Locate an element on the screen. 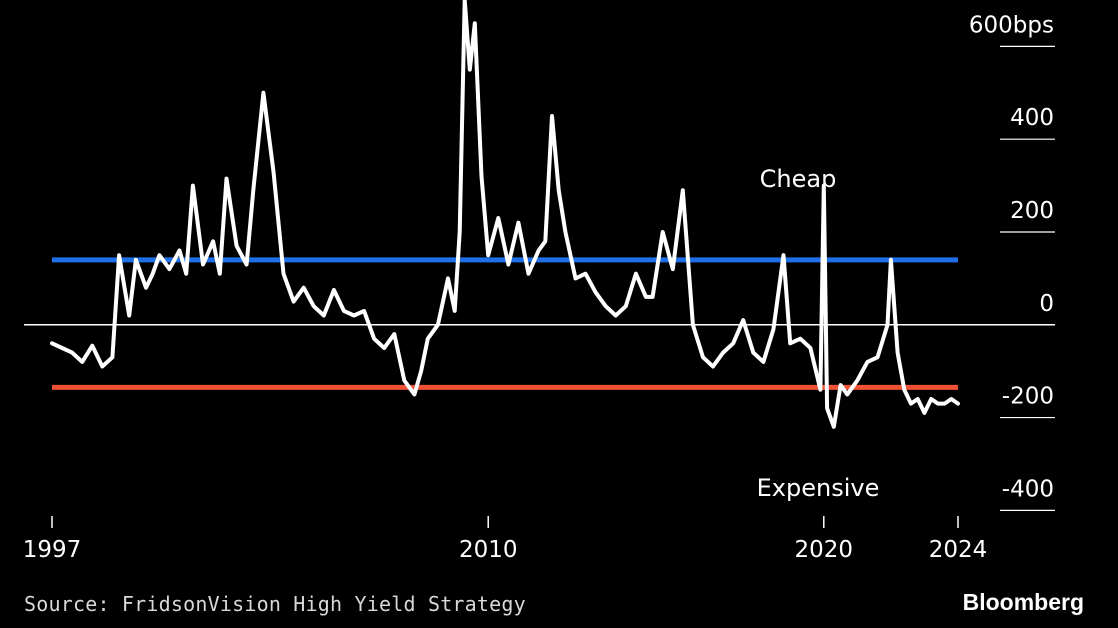 This screenshot has height=628, width=1118. y-tick-label: -400 is located at coordinates (1028, 489).